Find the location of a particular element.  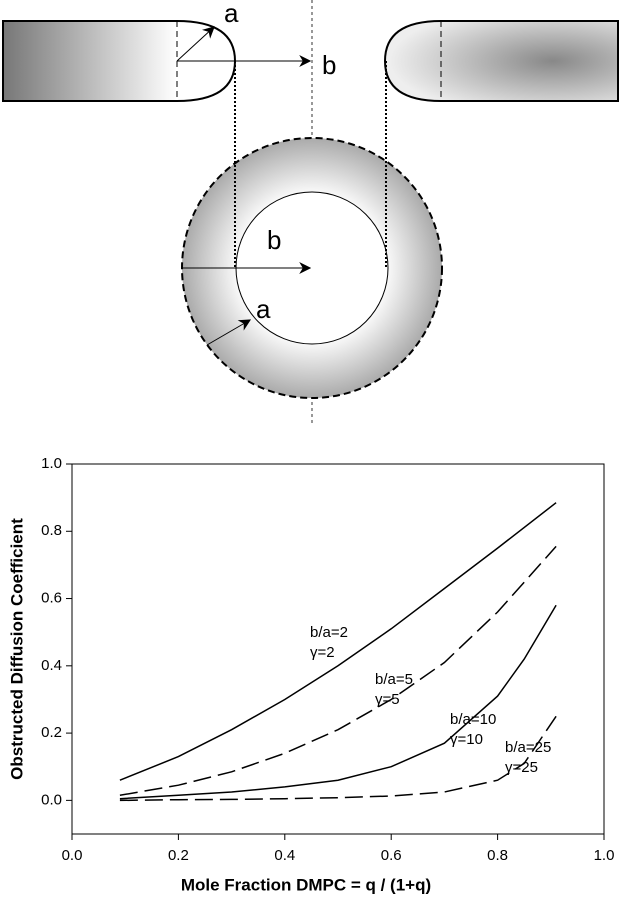

x-tick-label: 1.0 is located at coordinates (604, 855).